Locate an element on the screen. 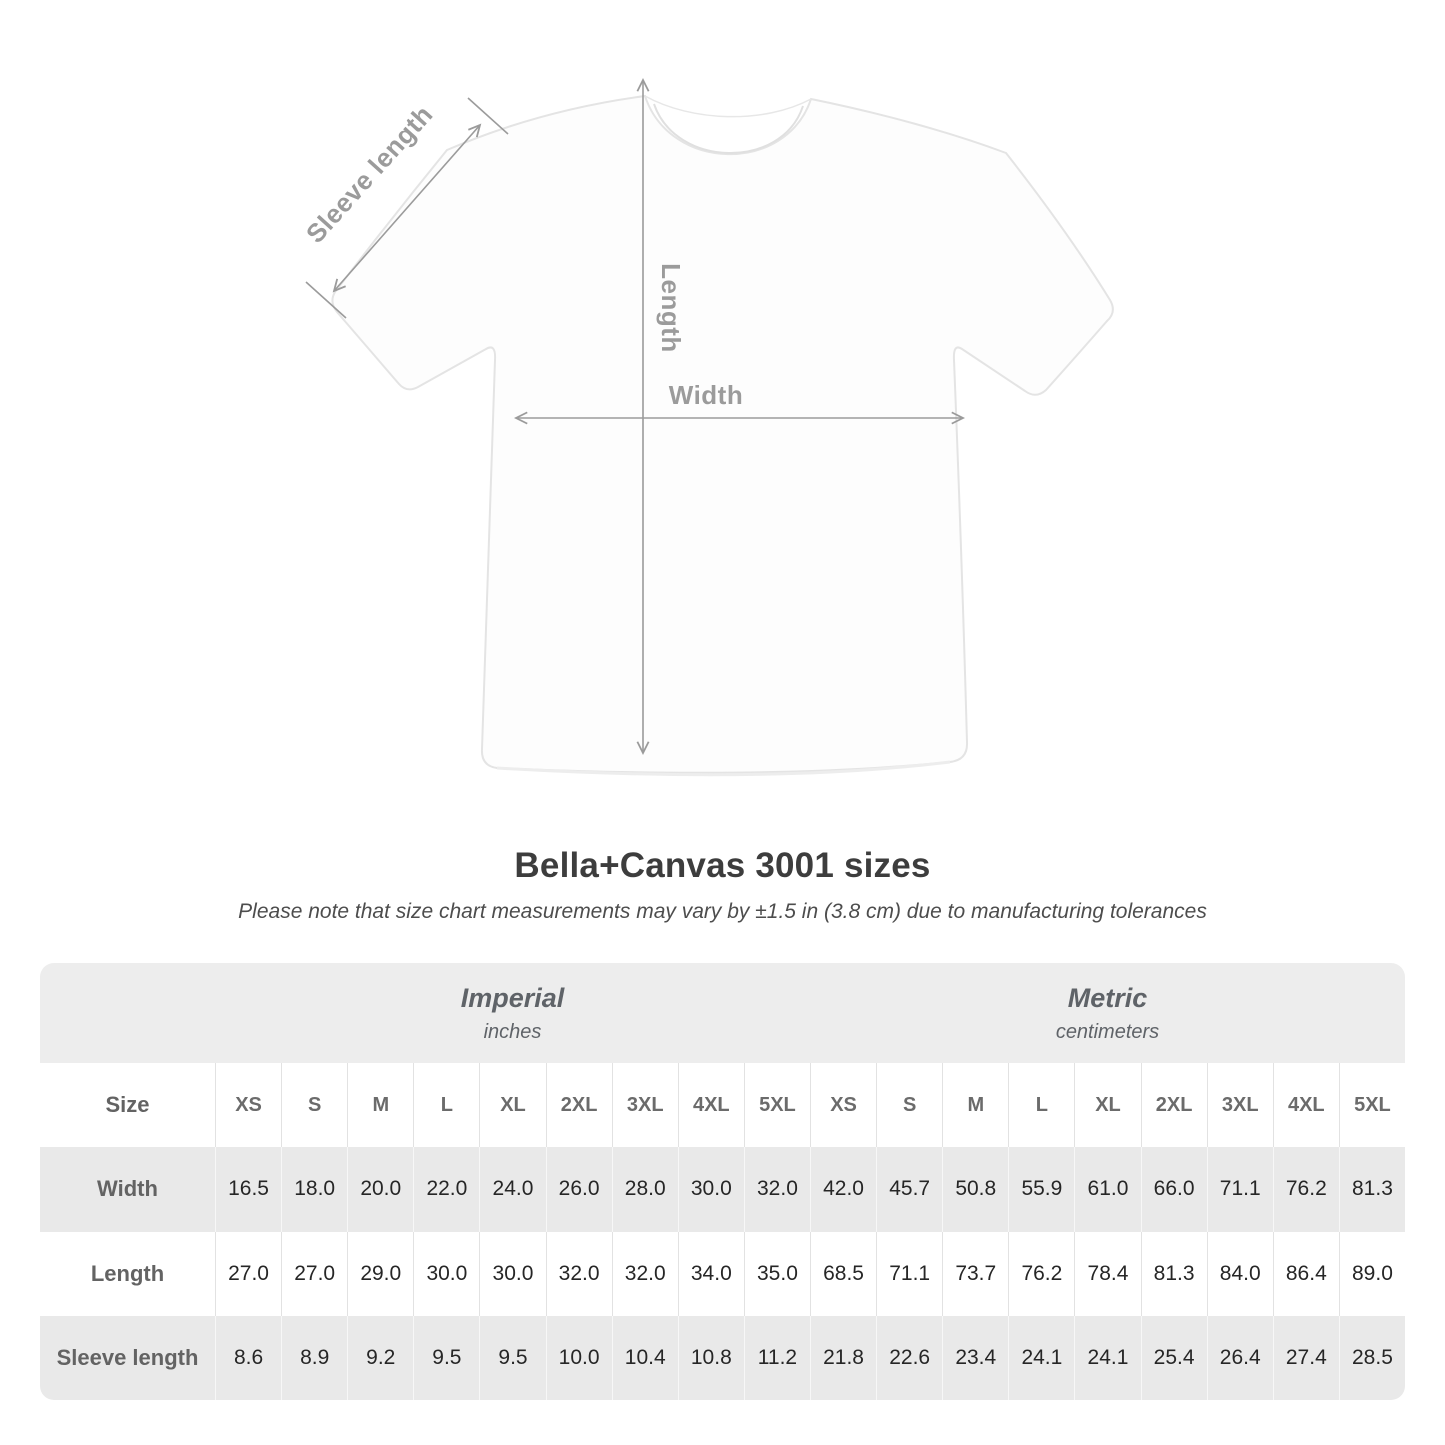  table-cell: 66.0 is located at coordinates (1173, 1189).